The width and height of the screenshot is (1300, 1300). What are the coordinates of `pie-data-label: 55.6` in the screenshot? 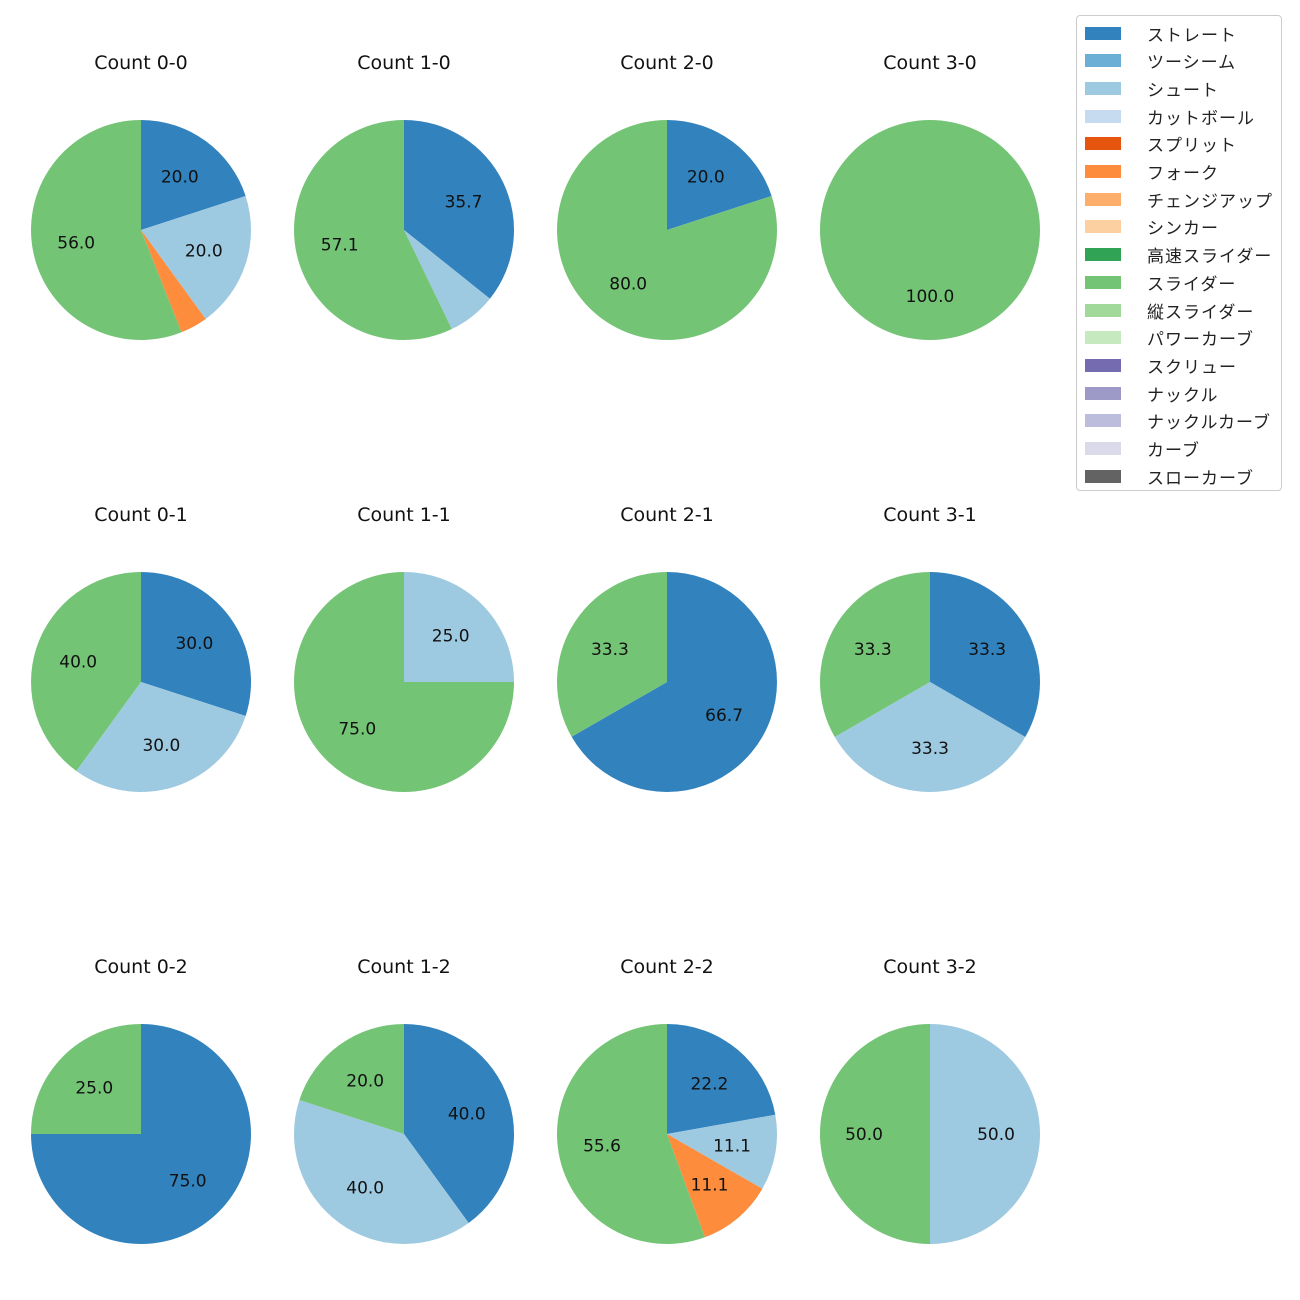 It's located at (602, 1147).